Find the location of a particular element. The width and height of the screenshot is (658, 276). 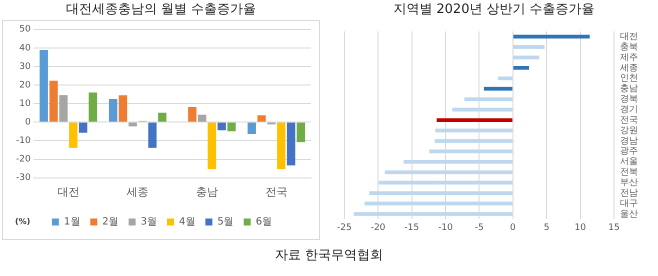

y-tick-label: -10 is located at coordinates (23, 141).